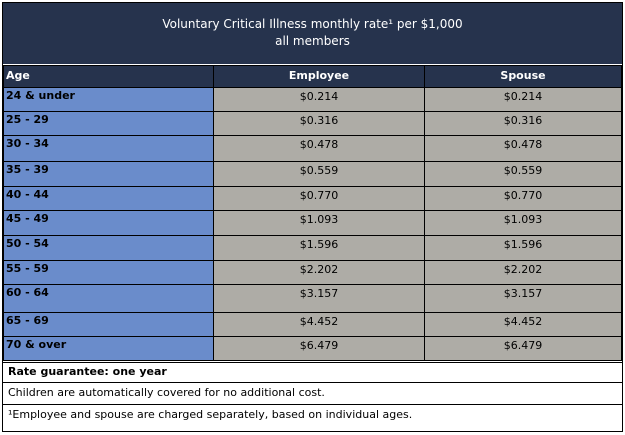 The height and width of the screenshot is (435, 625). I want to click on table-row: 30 - 34 $0.478 $0.478, so click(312, 148).